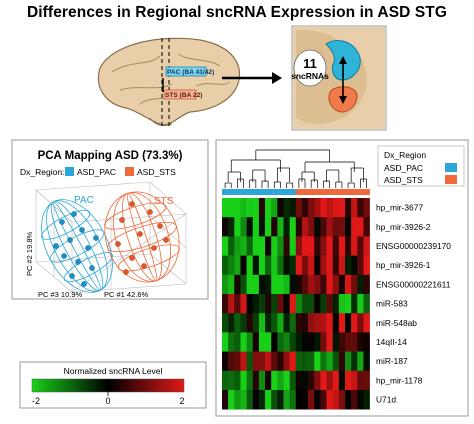 The width and height of the screenshot is (474, 424). Describe the element at coordinates (392, 304) in the screenshot. I see `heatmap-row-label: miR-583` at that location.